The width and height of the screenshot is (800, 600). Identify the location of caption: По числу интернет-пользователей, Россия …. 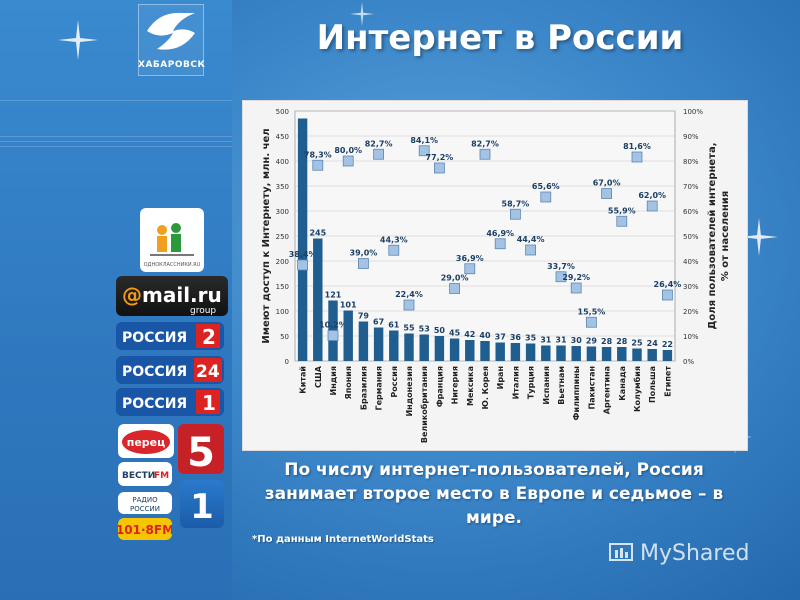
(494, 494).